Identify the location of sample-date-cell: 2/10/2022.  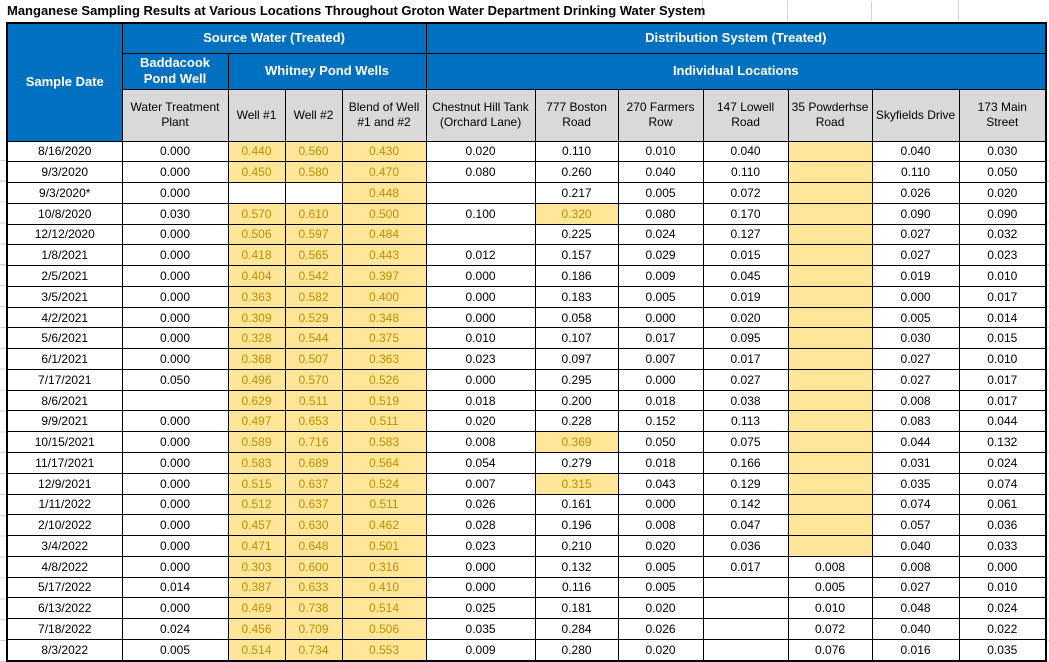
(64, 525).